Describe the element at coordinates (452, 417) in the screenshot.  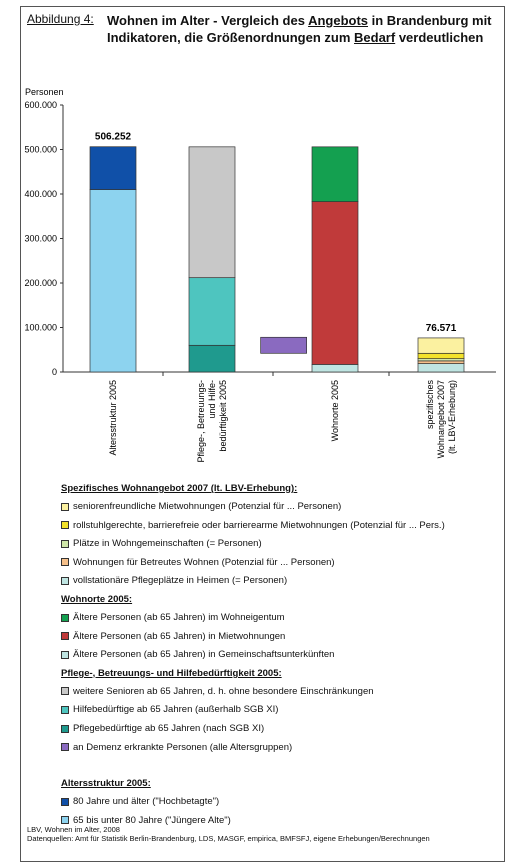
I see `x-tick-label-line: (lt. LBV-Erhebung)` at that location.